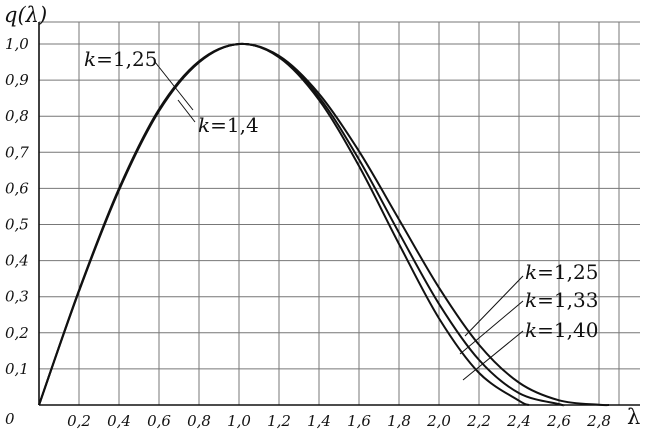 The width and height of the screenshot is (654, 442). I want to click on y-tick-label: 1,0, so click(17, 44).